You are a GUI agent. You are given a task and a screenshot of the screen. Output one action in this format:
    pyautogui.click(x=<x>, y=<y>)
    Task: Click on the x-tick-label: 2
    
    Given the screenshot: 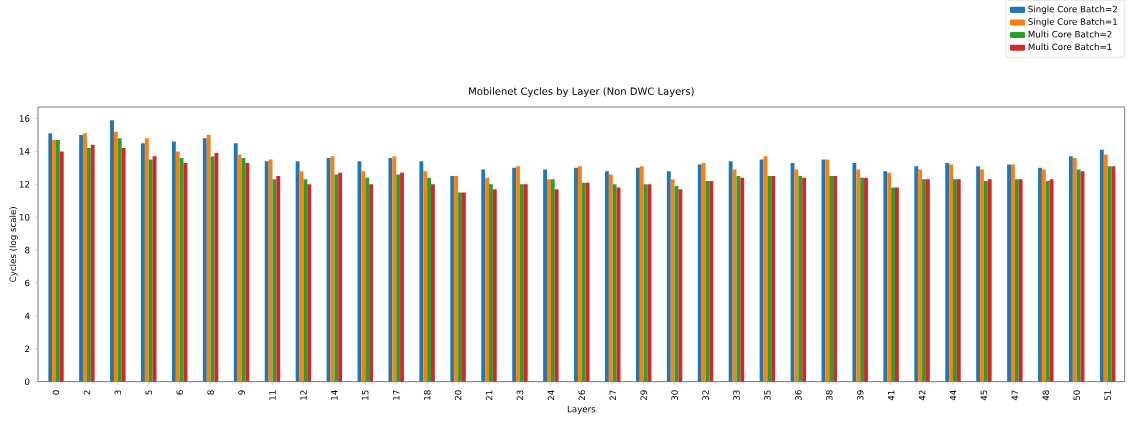 What is the action you would take?
    pyautogui.click(x=87, y=392)
    